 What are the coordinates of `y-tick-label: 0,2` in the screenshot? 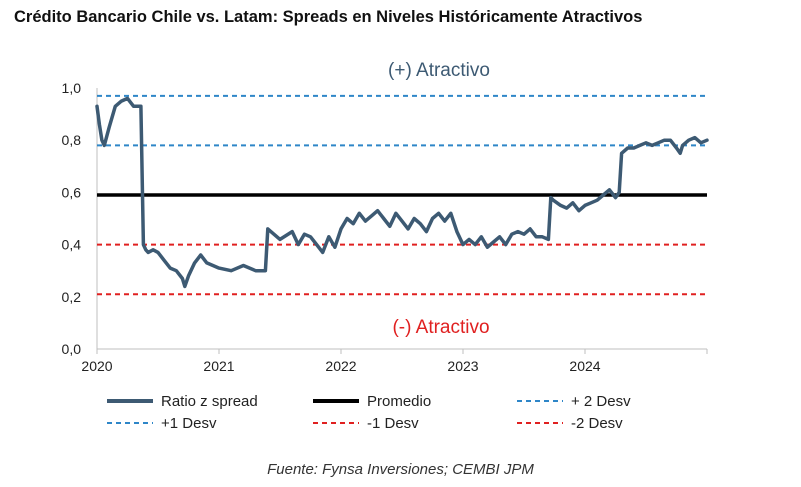 It's located at (72, 297).